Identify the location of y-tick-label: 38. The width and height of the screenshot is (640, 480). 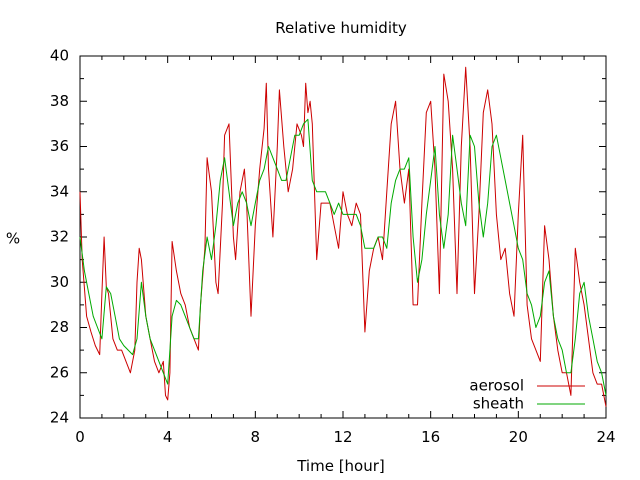
(59, 101).